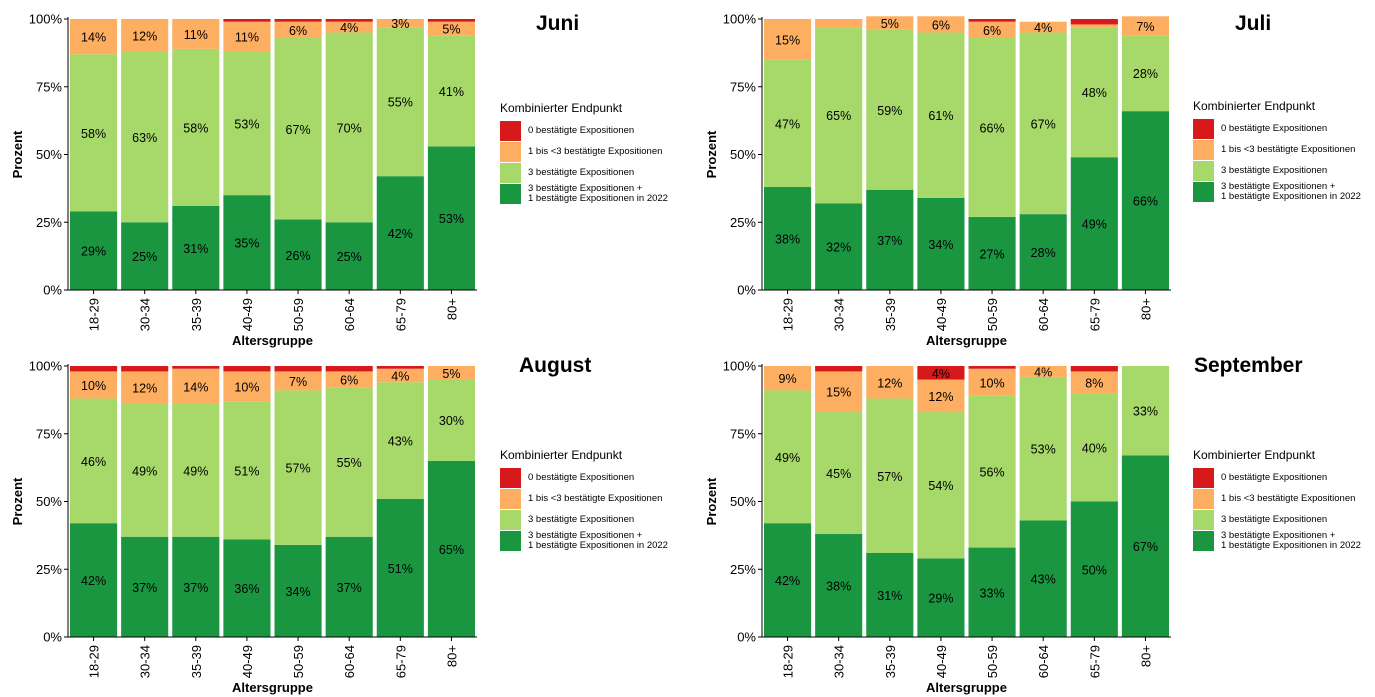 This screenshot has width=1375, height=697. I want to click on data-label: 3%, so click(400, 24).